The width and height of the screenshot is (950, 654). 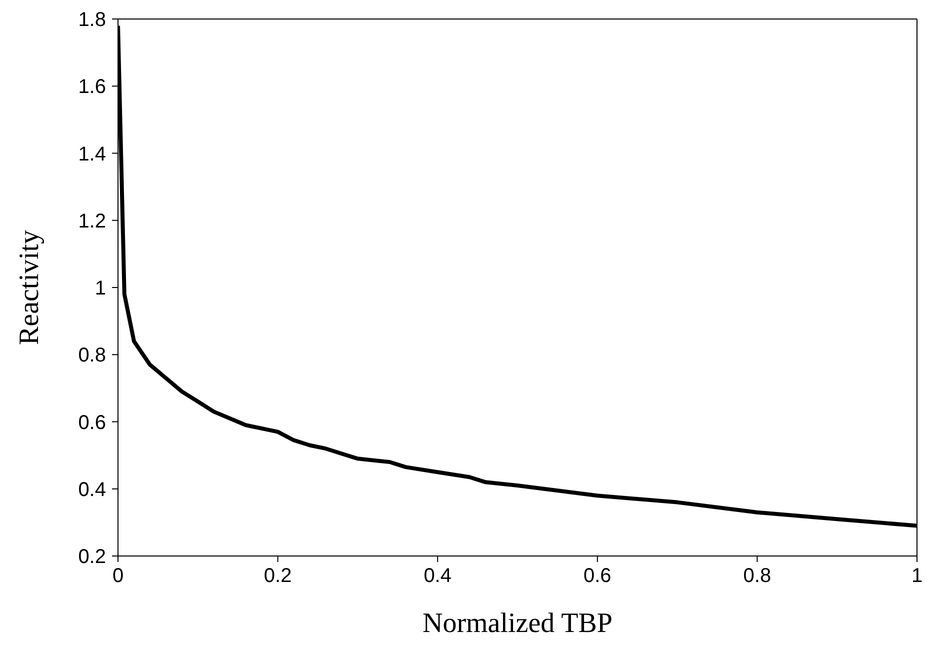 What do you see at coordinates (92, 154) in the screenshot?
I see `y-tick-label: 1.4` at bounding box center [92, 154].